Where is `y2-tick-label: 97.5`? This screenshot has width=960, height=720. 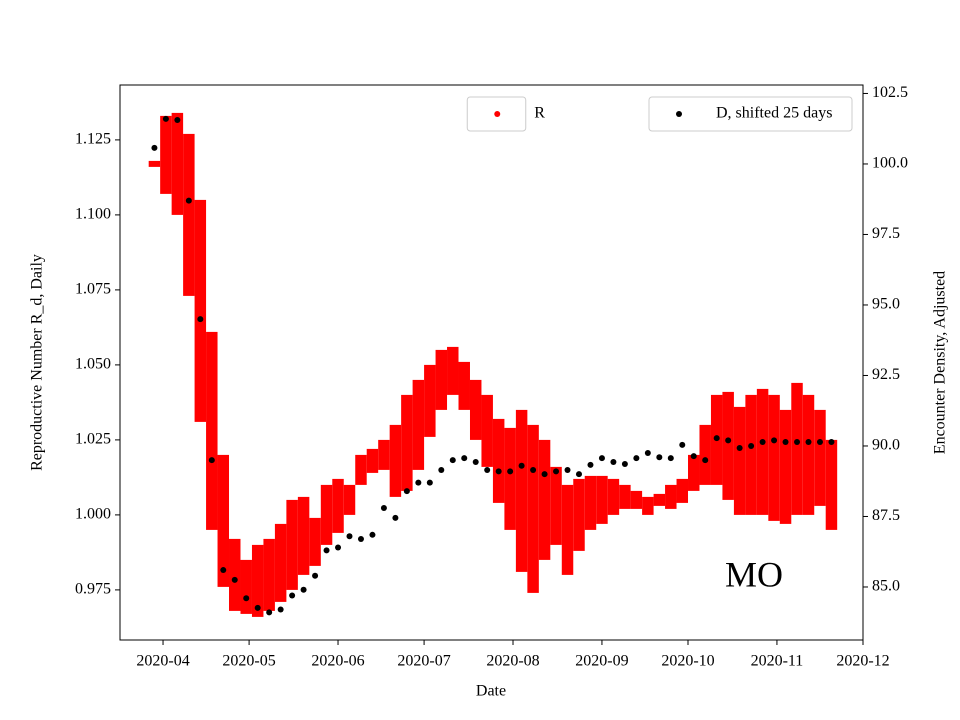 y2-tick-label: 97.5 is located at coordinates (886, 233).